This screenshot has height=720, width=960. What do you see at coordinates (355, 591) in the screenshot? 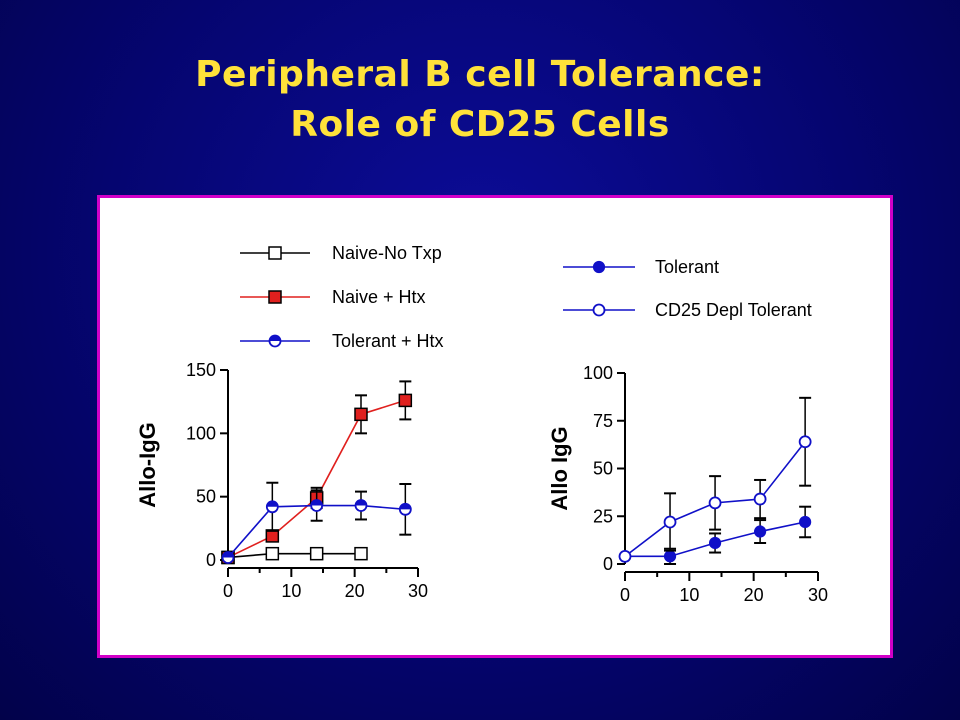
I see `chart1-x-tick-label: 20` at bounding box center [355, 591].